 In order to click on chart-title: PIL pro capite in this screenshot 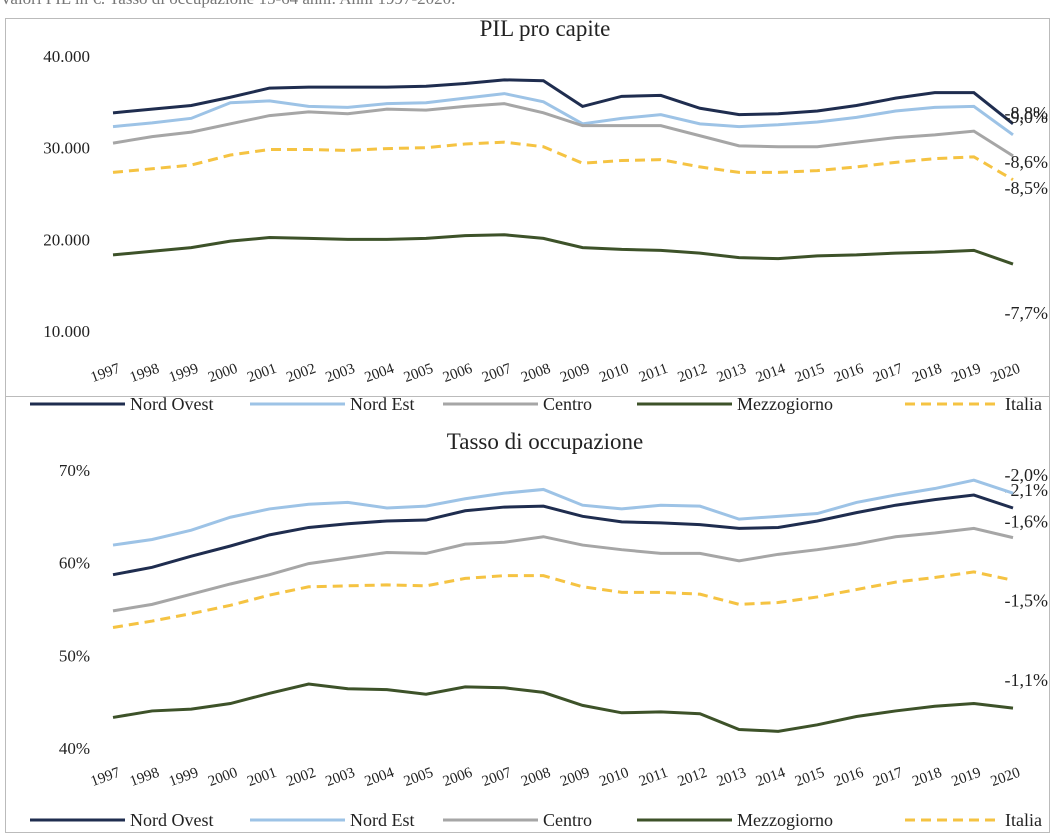, I will do `click(545, 28)`.